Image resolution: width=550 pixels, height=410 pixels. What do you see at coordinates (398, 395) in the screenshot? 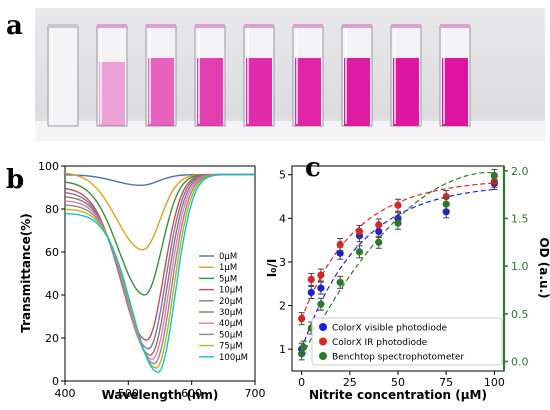
I see `chart-c-x-label: Nitrite concentration (μM)` at bounding box center [398, 395].